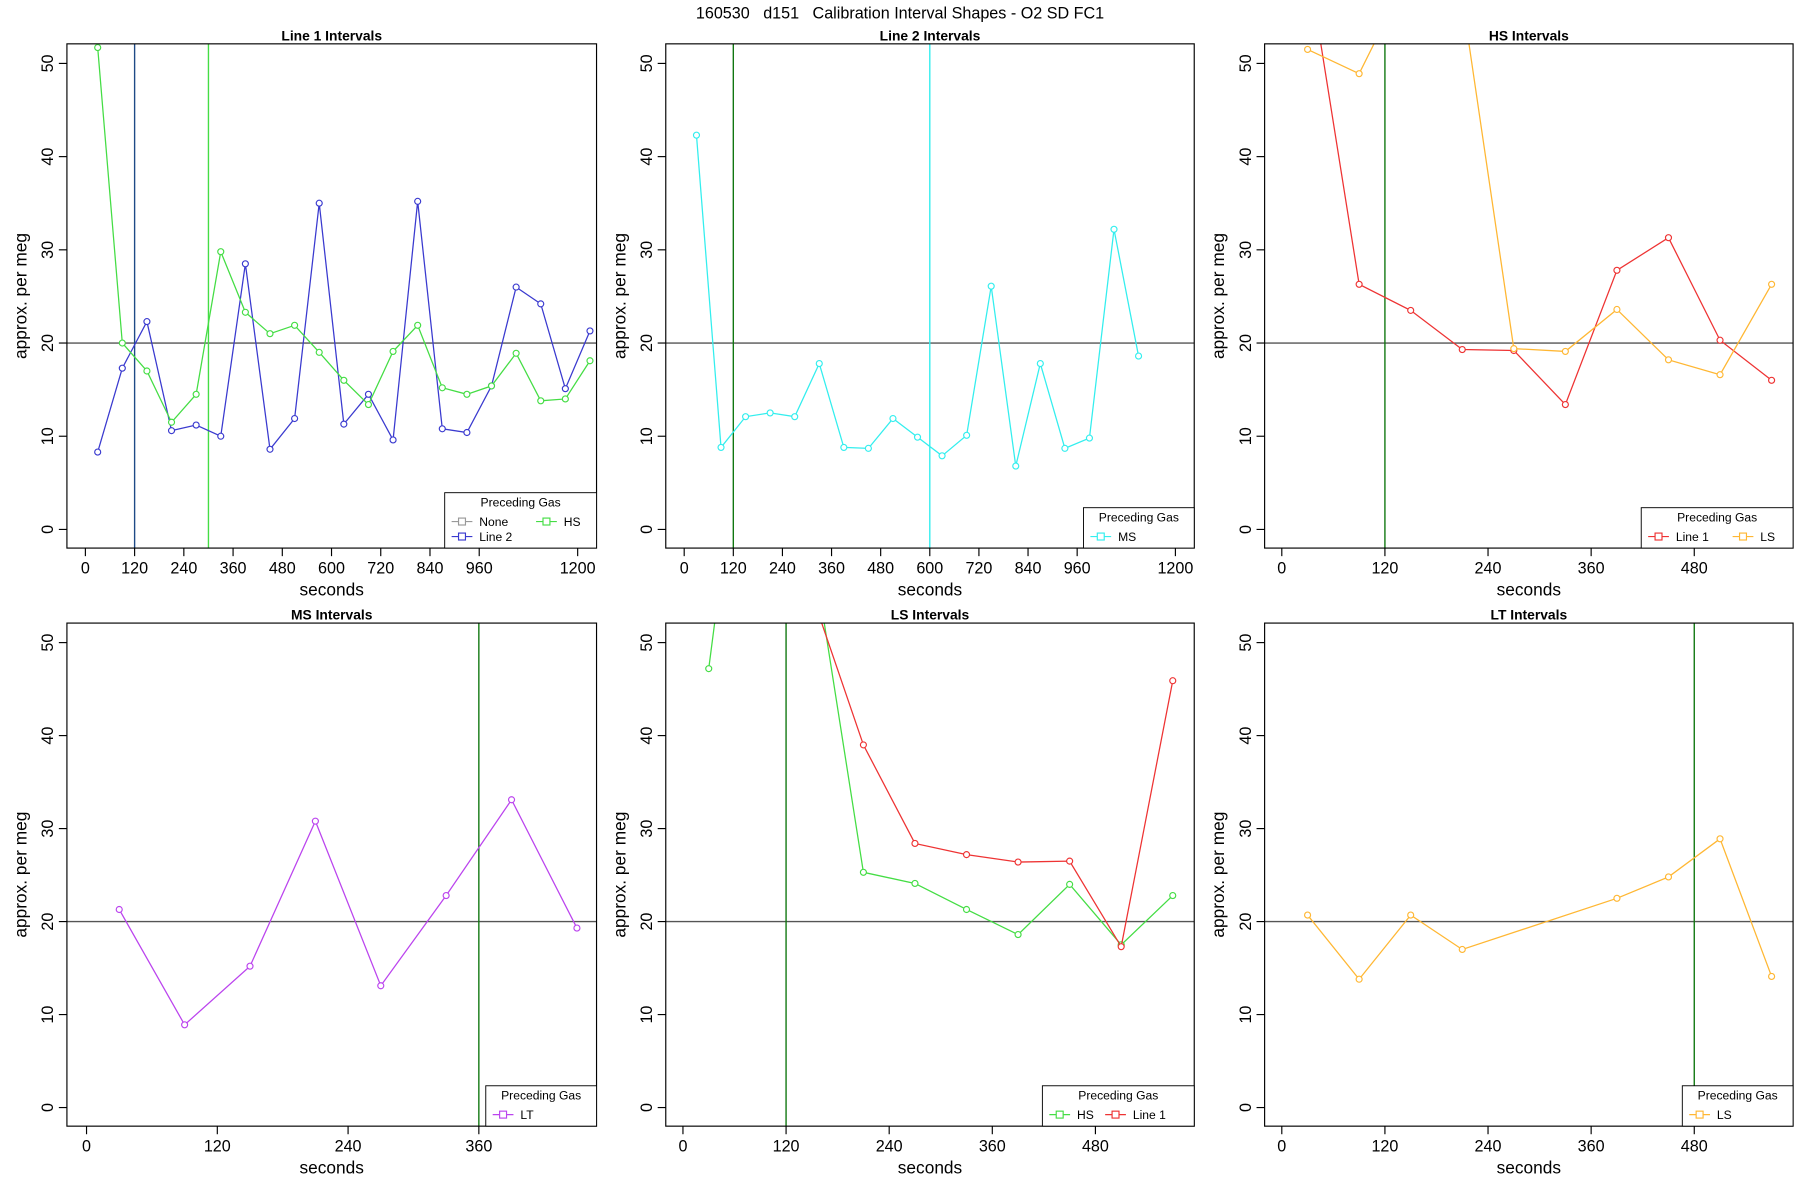 The image size is (1800, 1200). Describe the element at coordinates (930, 615) in the screenshot. I see `panel-title: LS Intervals` at that location.